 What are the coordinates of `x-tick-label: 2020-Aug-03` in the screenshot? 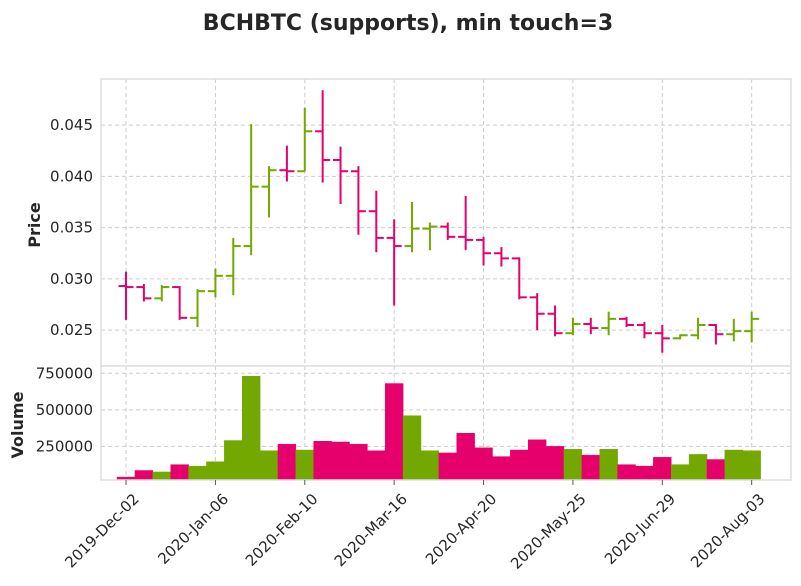 It's located at (727, 530).